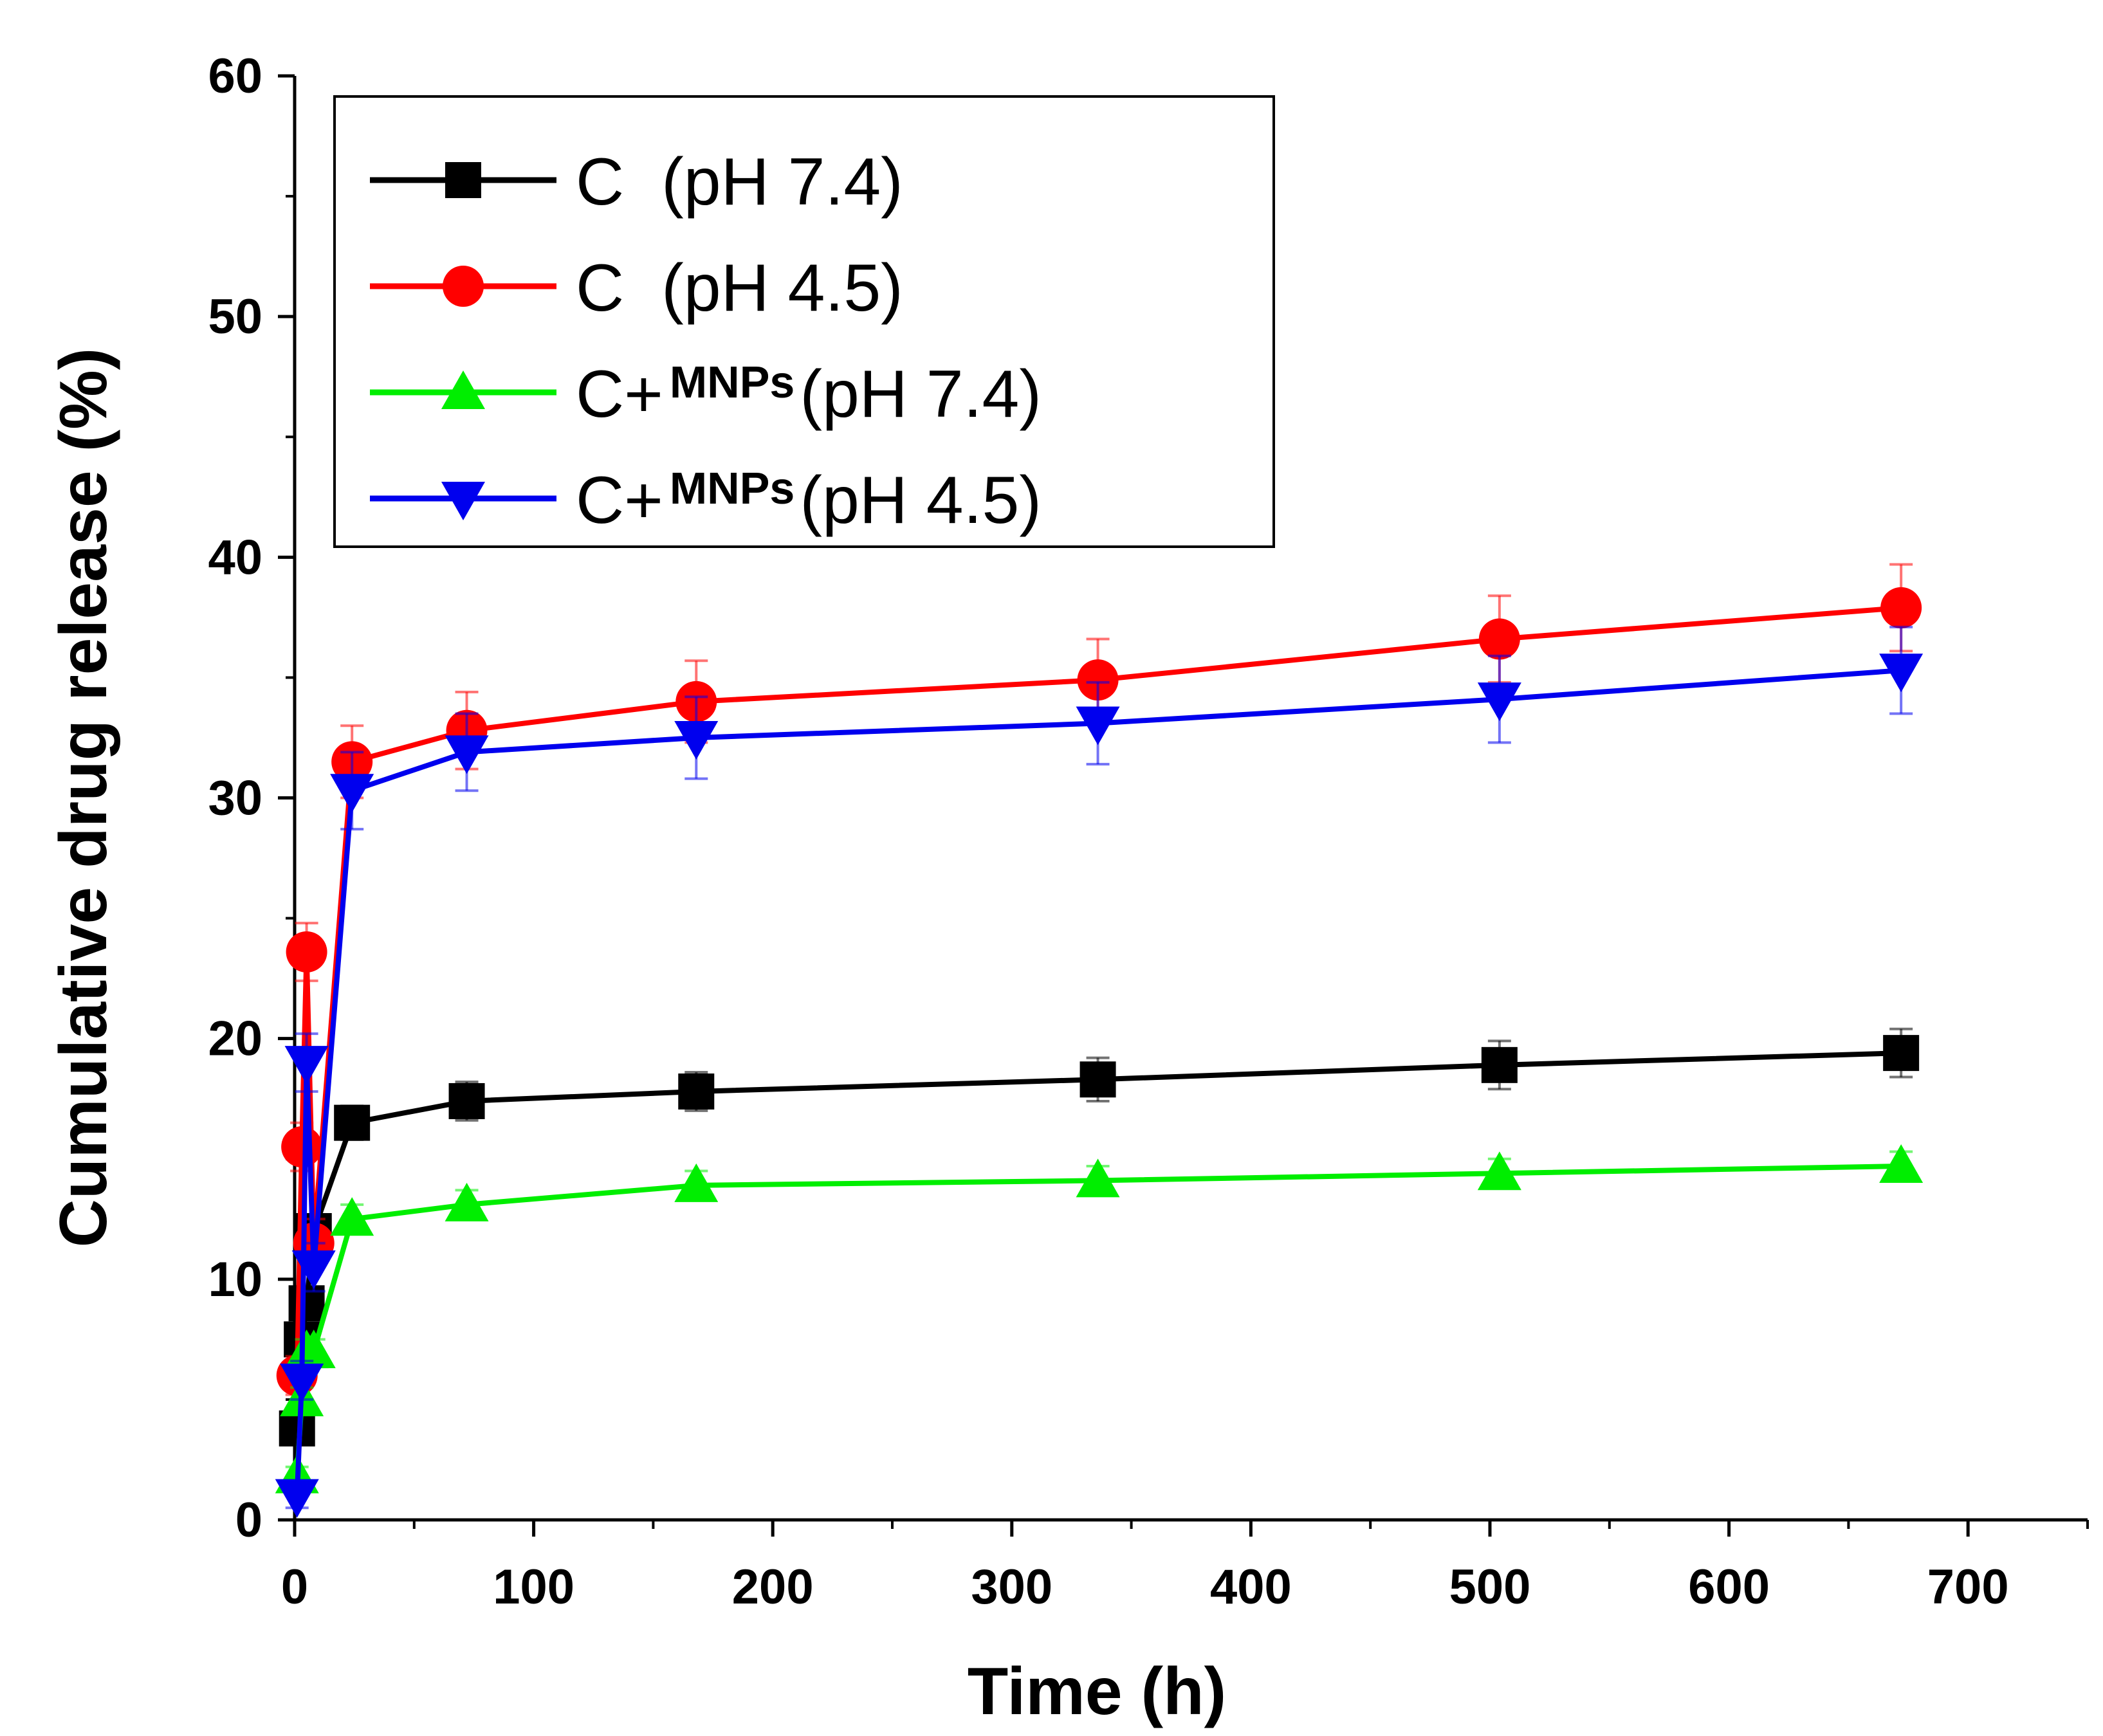 Image resolution: width=2103 pixels, height=1736 pixels. Describe the element at coordinates (294, 1587) in the screenshot. I see `x-tick-label: 0` at that location.